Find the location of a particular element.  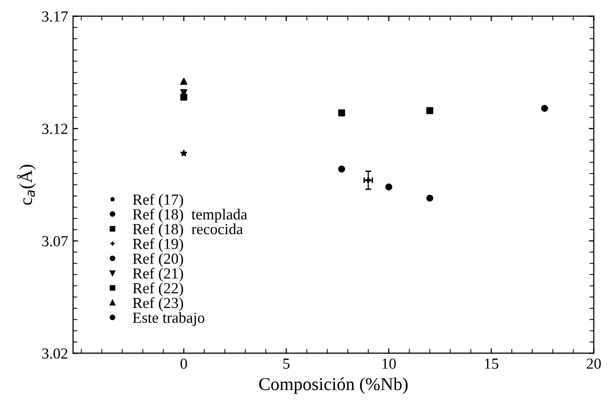

y-axis-title: c$_{a}$(Å) is located at coordinates (26, 184).